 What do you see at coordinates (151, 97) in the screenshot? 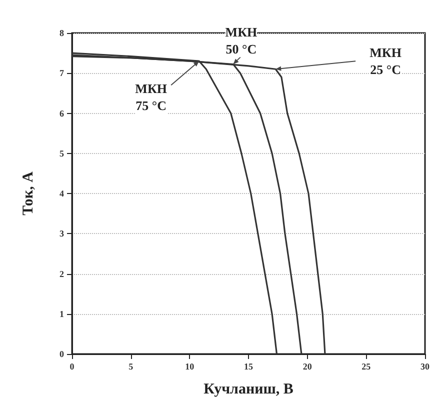
I see `annotation: МКН 75 °C` at bounding box center [151, 97].